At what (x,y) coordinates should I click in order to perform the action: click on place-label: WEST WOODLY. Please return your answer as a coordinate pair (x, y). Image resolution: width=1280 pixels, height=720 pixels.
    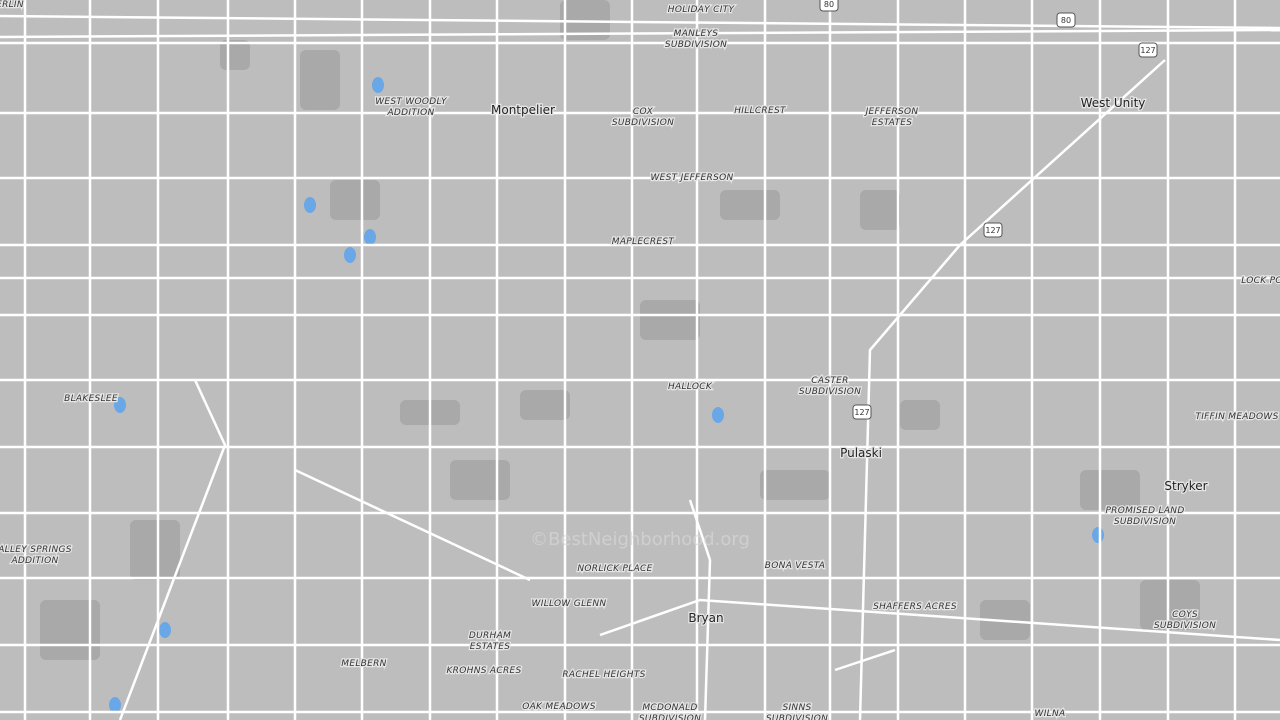
    Looking at the image, I should click on (411, 102).